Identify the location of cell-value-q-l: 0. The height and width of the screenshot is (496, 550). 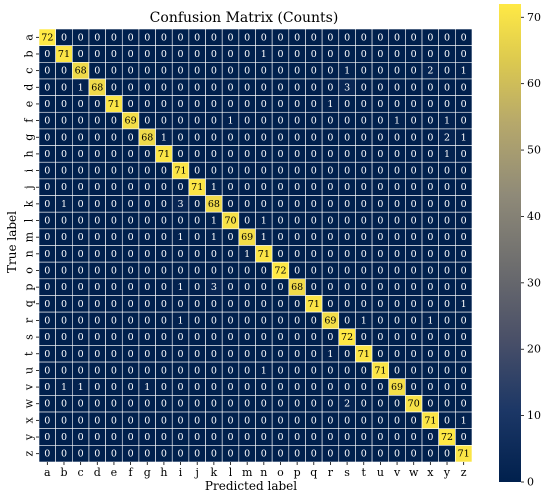
(230, 304).